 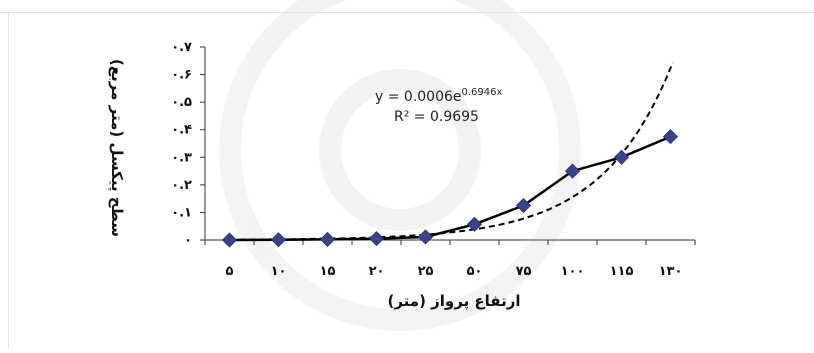 What do you see at coordinates (116, 148) in the screenshot?
I see `y-axis-title: سطح پیکسل (متر مربع)` at bounding box center [116, 148].